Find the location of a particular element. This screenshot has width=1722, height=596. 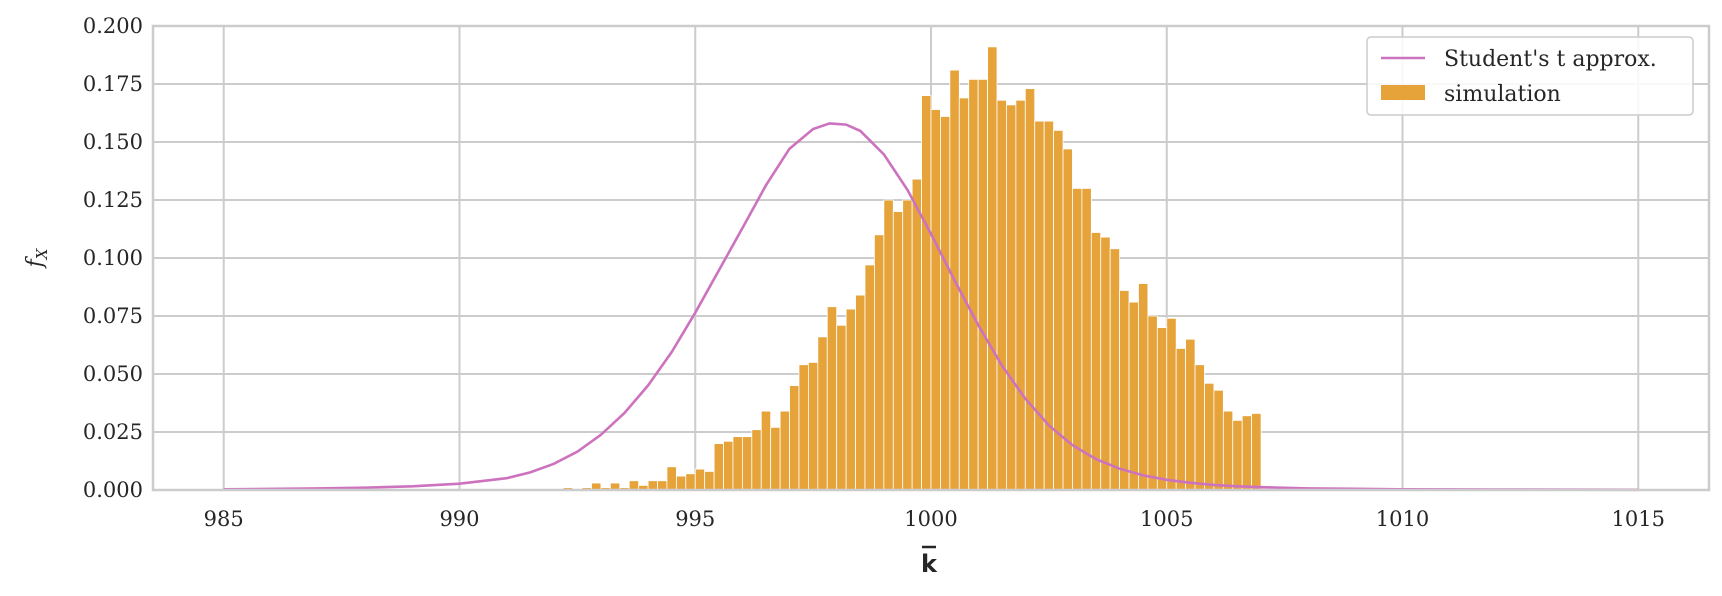

x-tick-labels: 985 990 995 1000 1005 1010 1015 is located at coordinates (934, 519).